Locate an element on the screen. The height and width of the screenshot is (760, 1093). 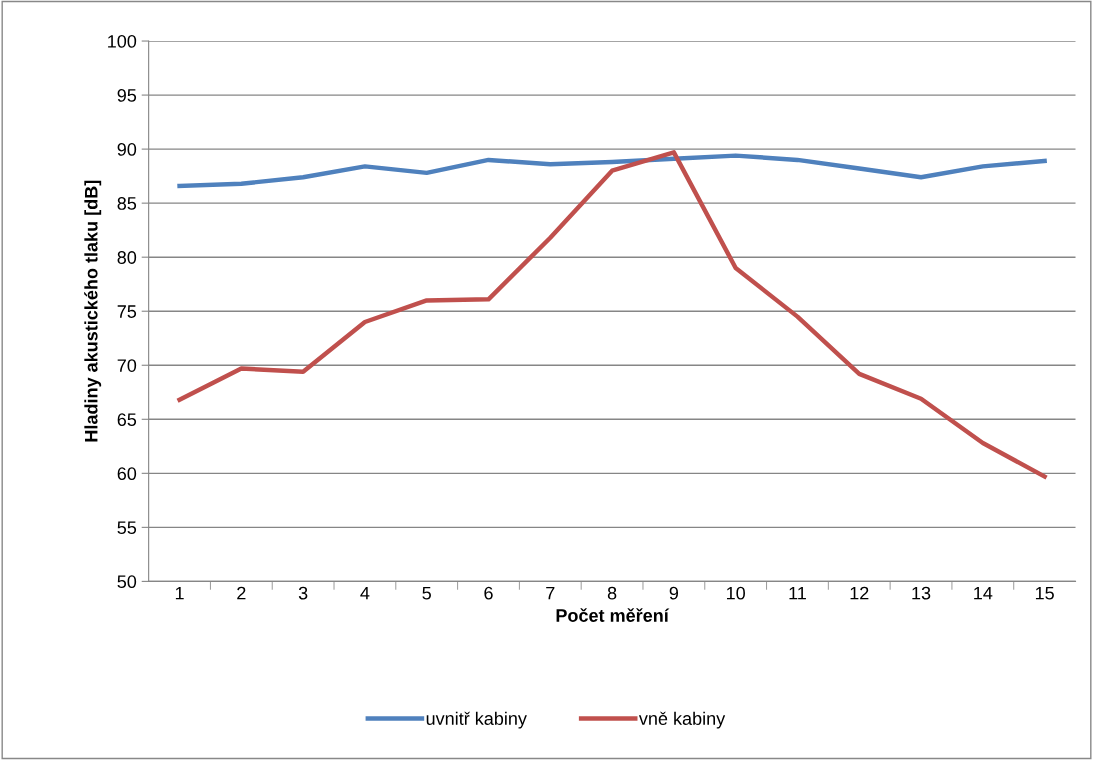
x-tick-label: 4 is located at coordinates (365, 593).